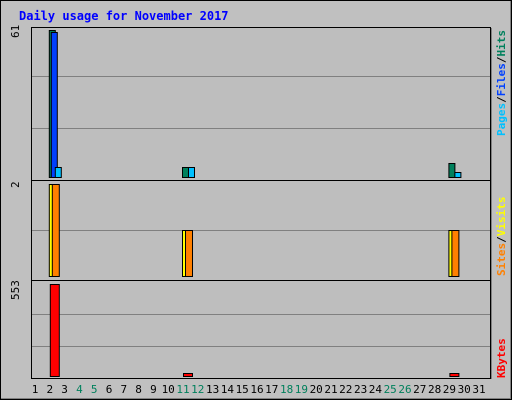  Describe the element at coordinates (330, 389) in the screenshot. I see `x-tick-label-day-21: 21` at that location.